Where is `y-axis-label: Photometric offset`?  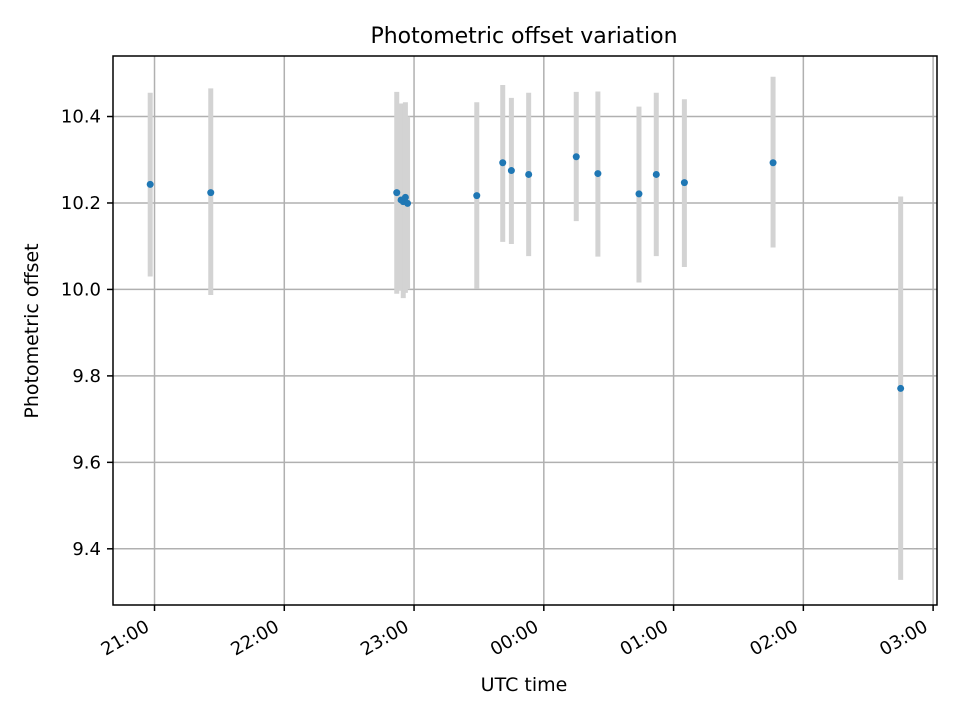 y-axis-label: Photometric offset is located at coordinates (32, 330).